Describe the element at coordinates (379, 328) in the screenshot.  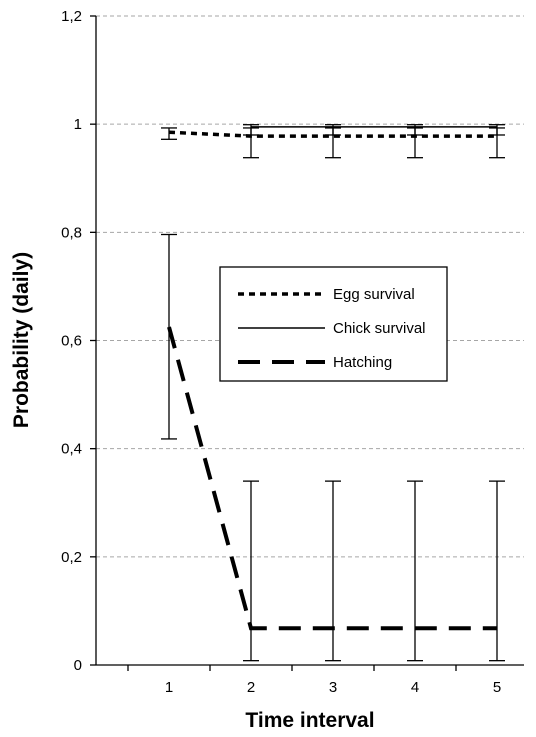
I see `legend-label: Chick survival` at that location.